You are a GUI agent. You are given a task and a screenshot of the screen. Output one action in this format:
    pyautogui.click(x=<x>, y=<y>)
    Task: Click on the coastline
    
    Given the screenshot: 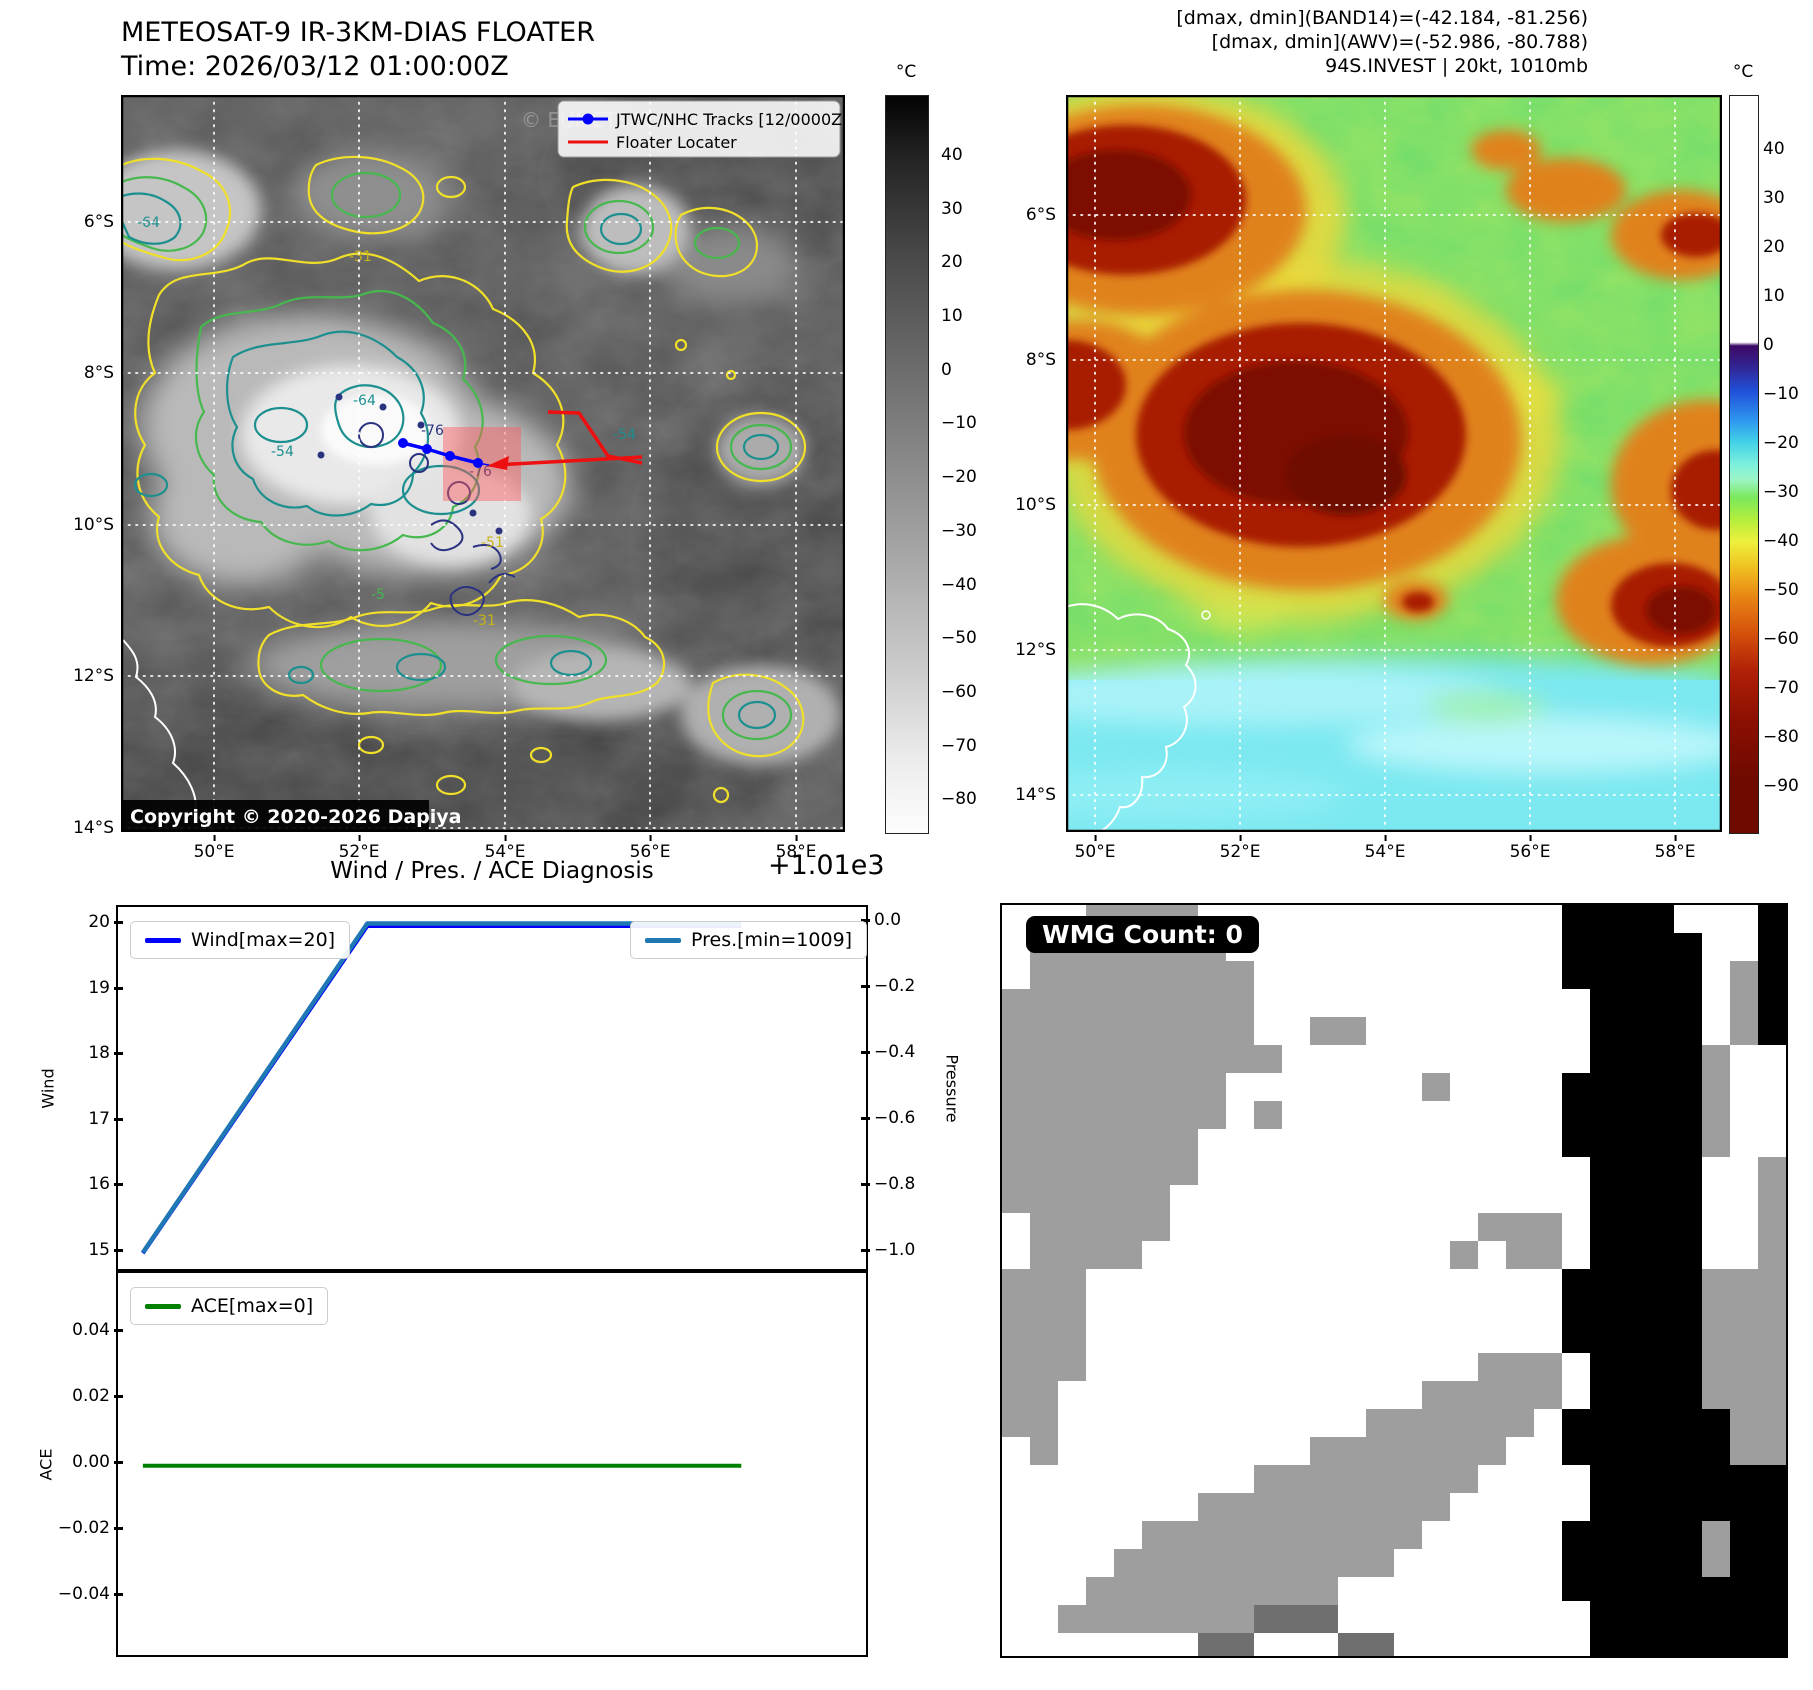 What is the action you would take?
    pyautogui.click(x=1131, y=717)
    